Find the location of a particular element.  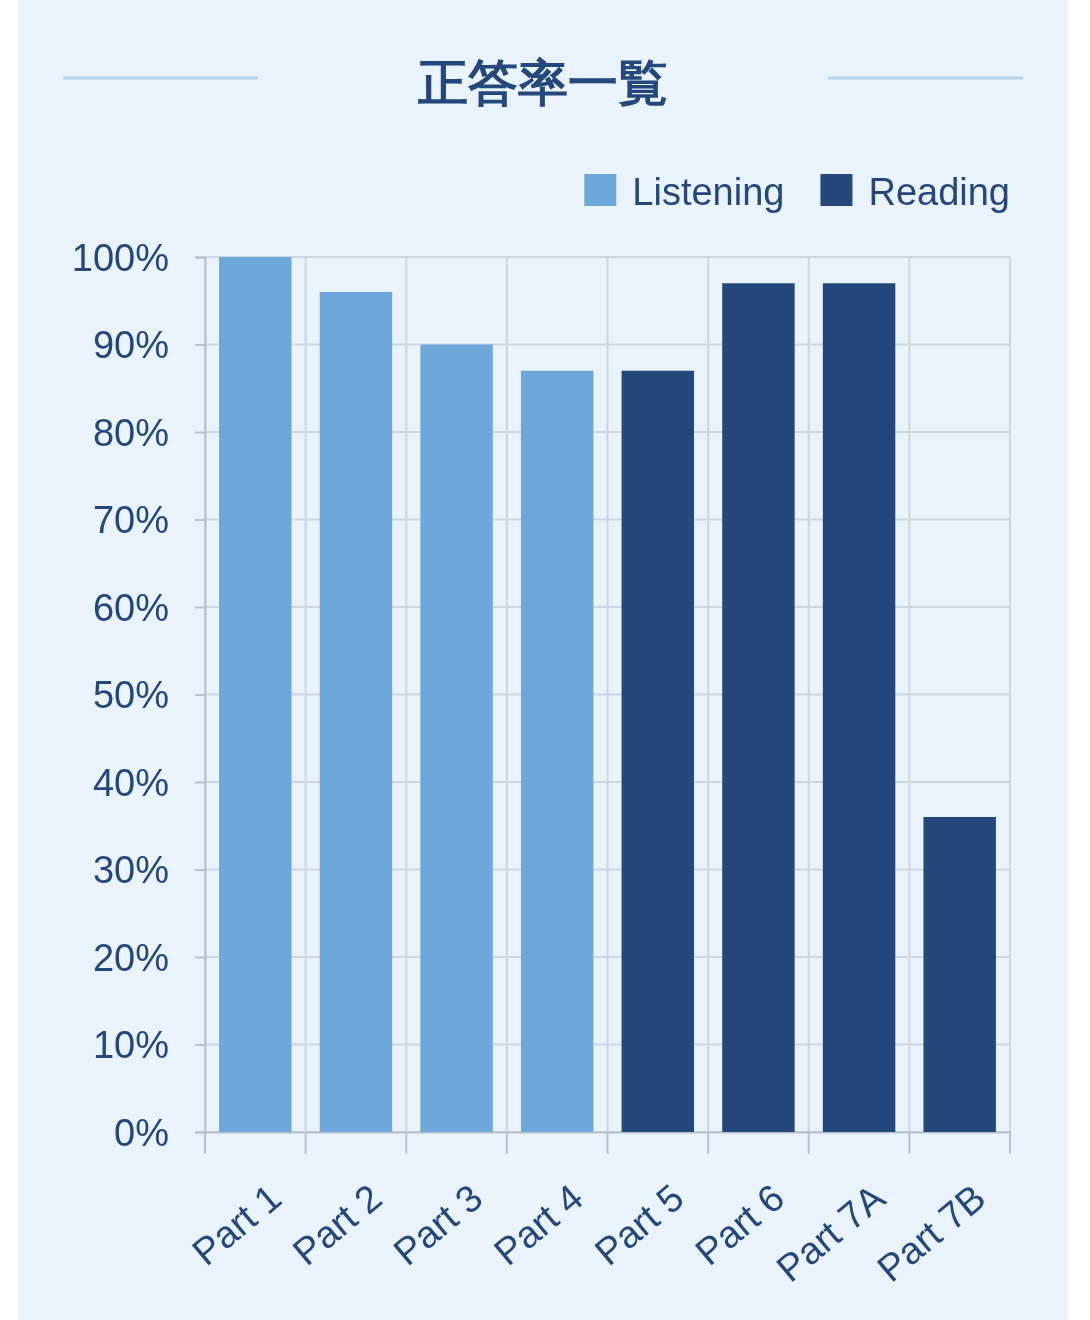

y-tick-label: 40% is located at coordinates (130, 782).